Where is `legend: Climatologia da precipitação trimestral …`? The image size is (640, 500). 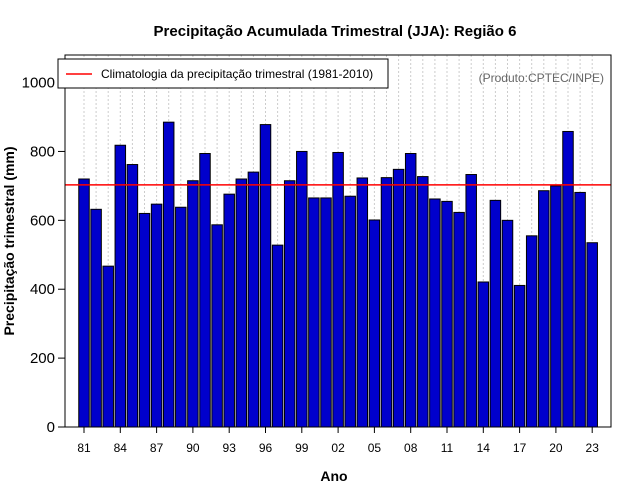
legend: Climatologia da precipitação trimestral … is located at coordinates (223, 73).